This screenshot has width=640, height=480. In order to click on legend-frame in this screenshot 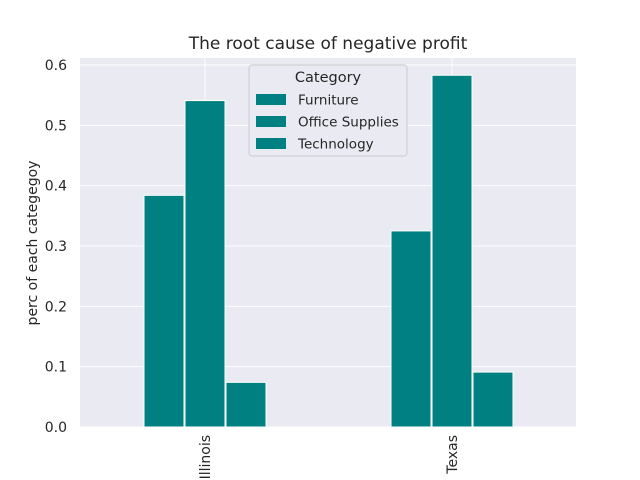, I will do `click(328, 110)`.